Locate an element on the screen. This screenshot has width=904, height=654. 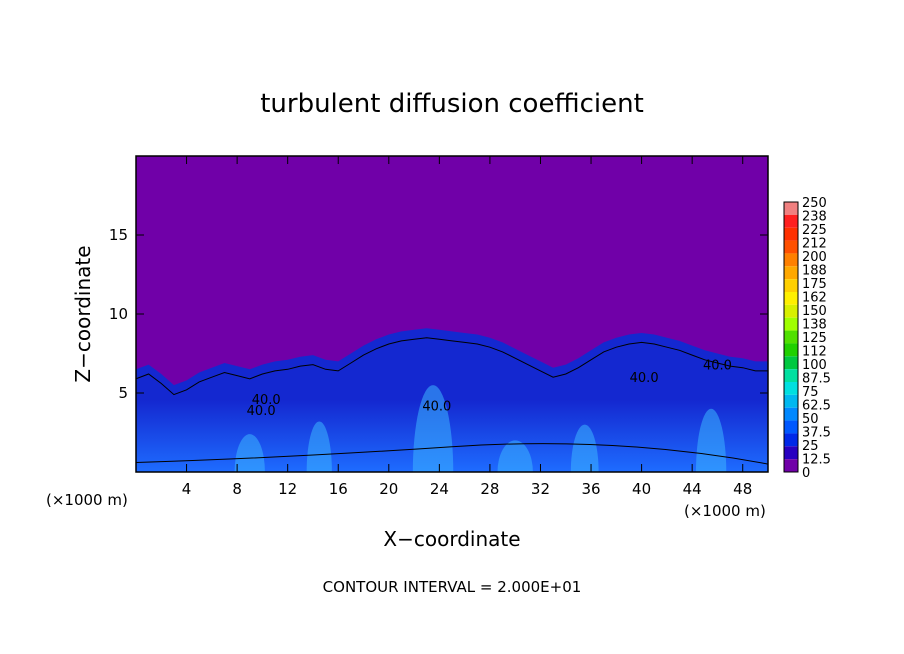
x-tick-label: 44 is located at coordinates (692, 489).